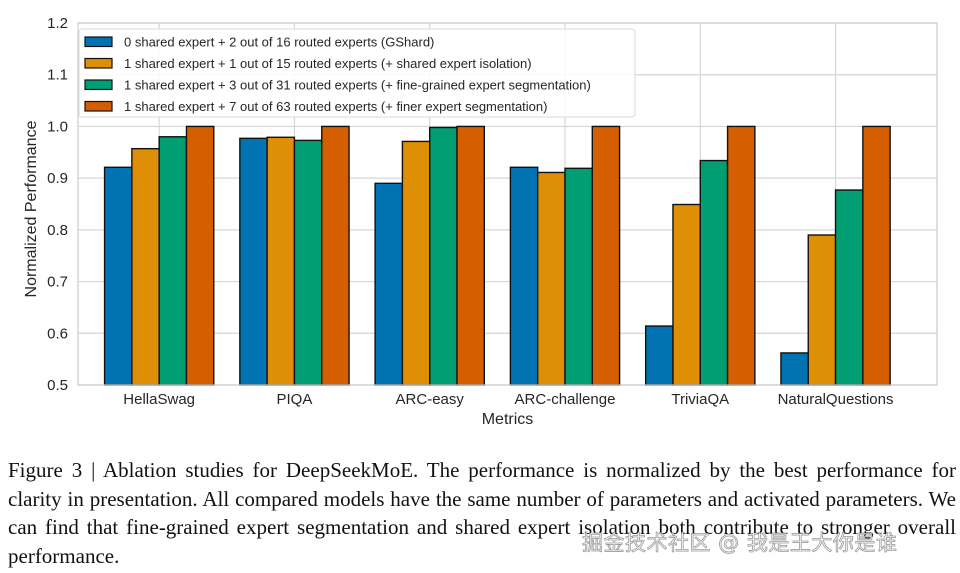 Image resolution: width=960 pixels, height=573 pixels. What do you see at coordinates (295, 399) in the screenshot?
I see `x-tick-label: PIQA` at bounding box center [295, 399].